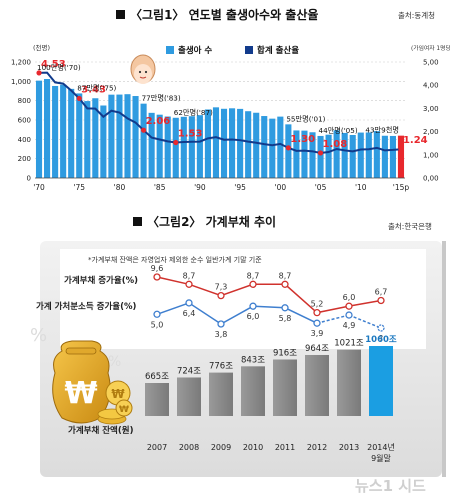 This screenshot has height=495, width=450. I want to click on debt-value-label: 964조, so click(317, 349).